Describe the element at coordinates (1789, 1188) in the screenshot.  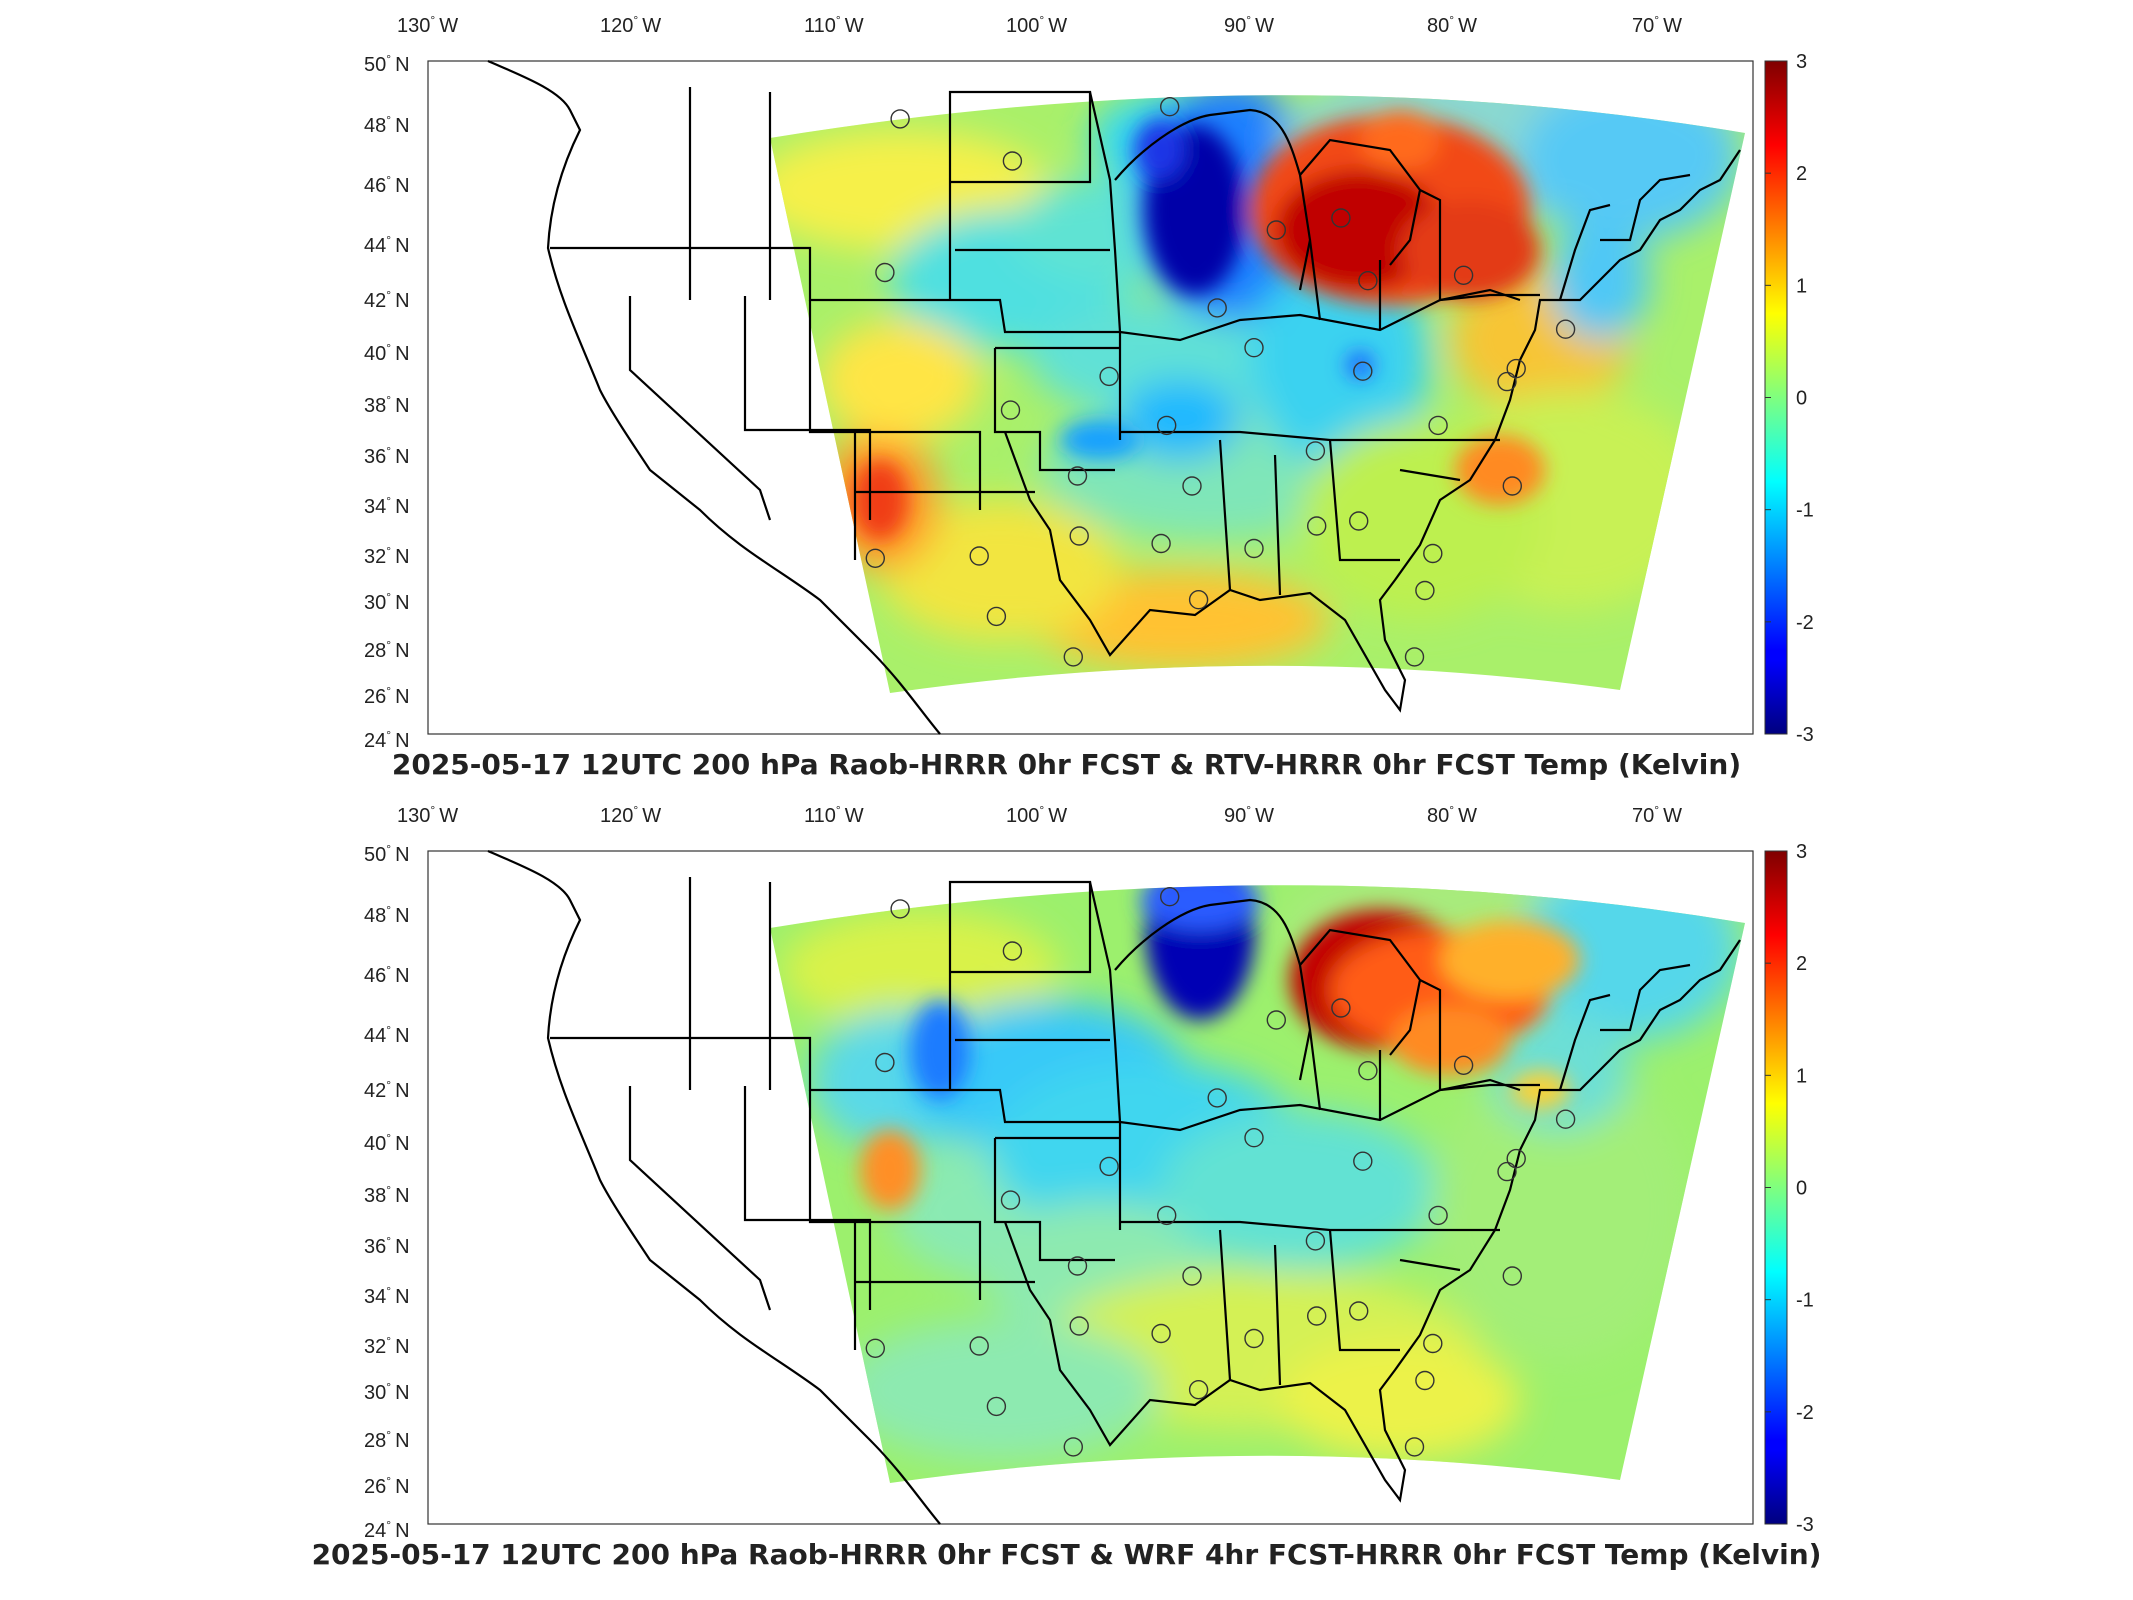
I see `colorbar-ticks-bottom: 3 2 1 0 -1 -2 -3` at that location.